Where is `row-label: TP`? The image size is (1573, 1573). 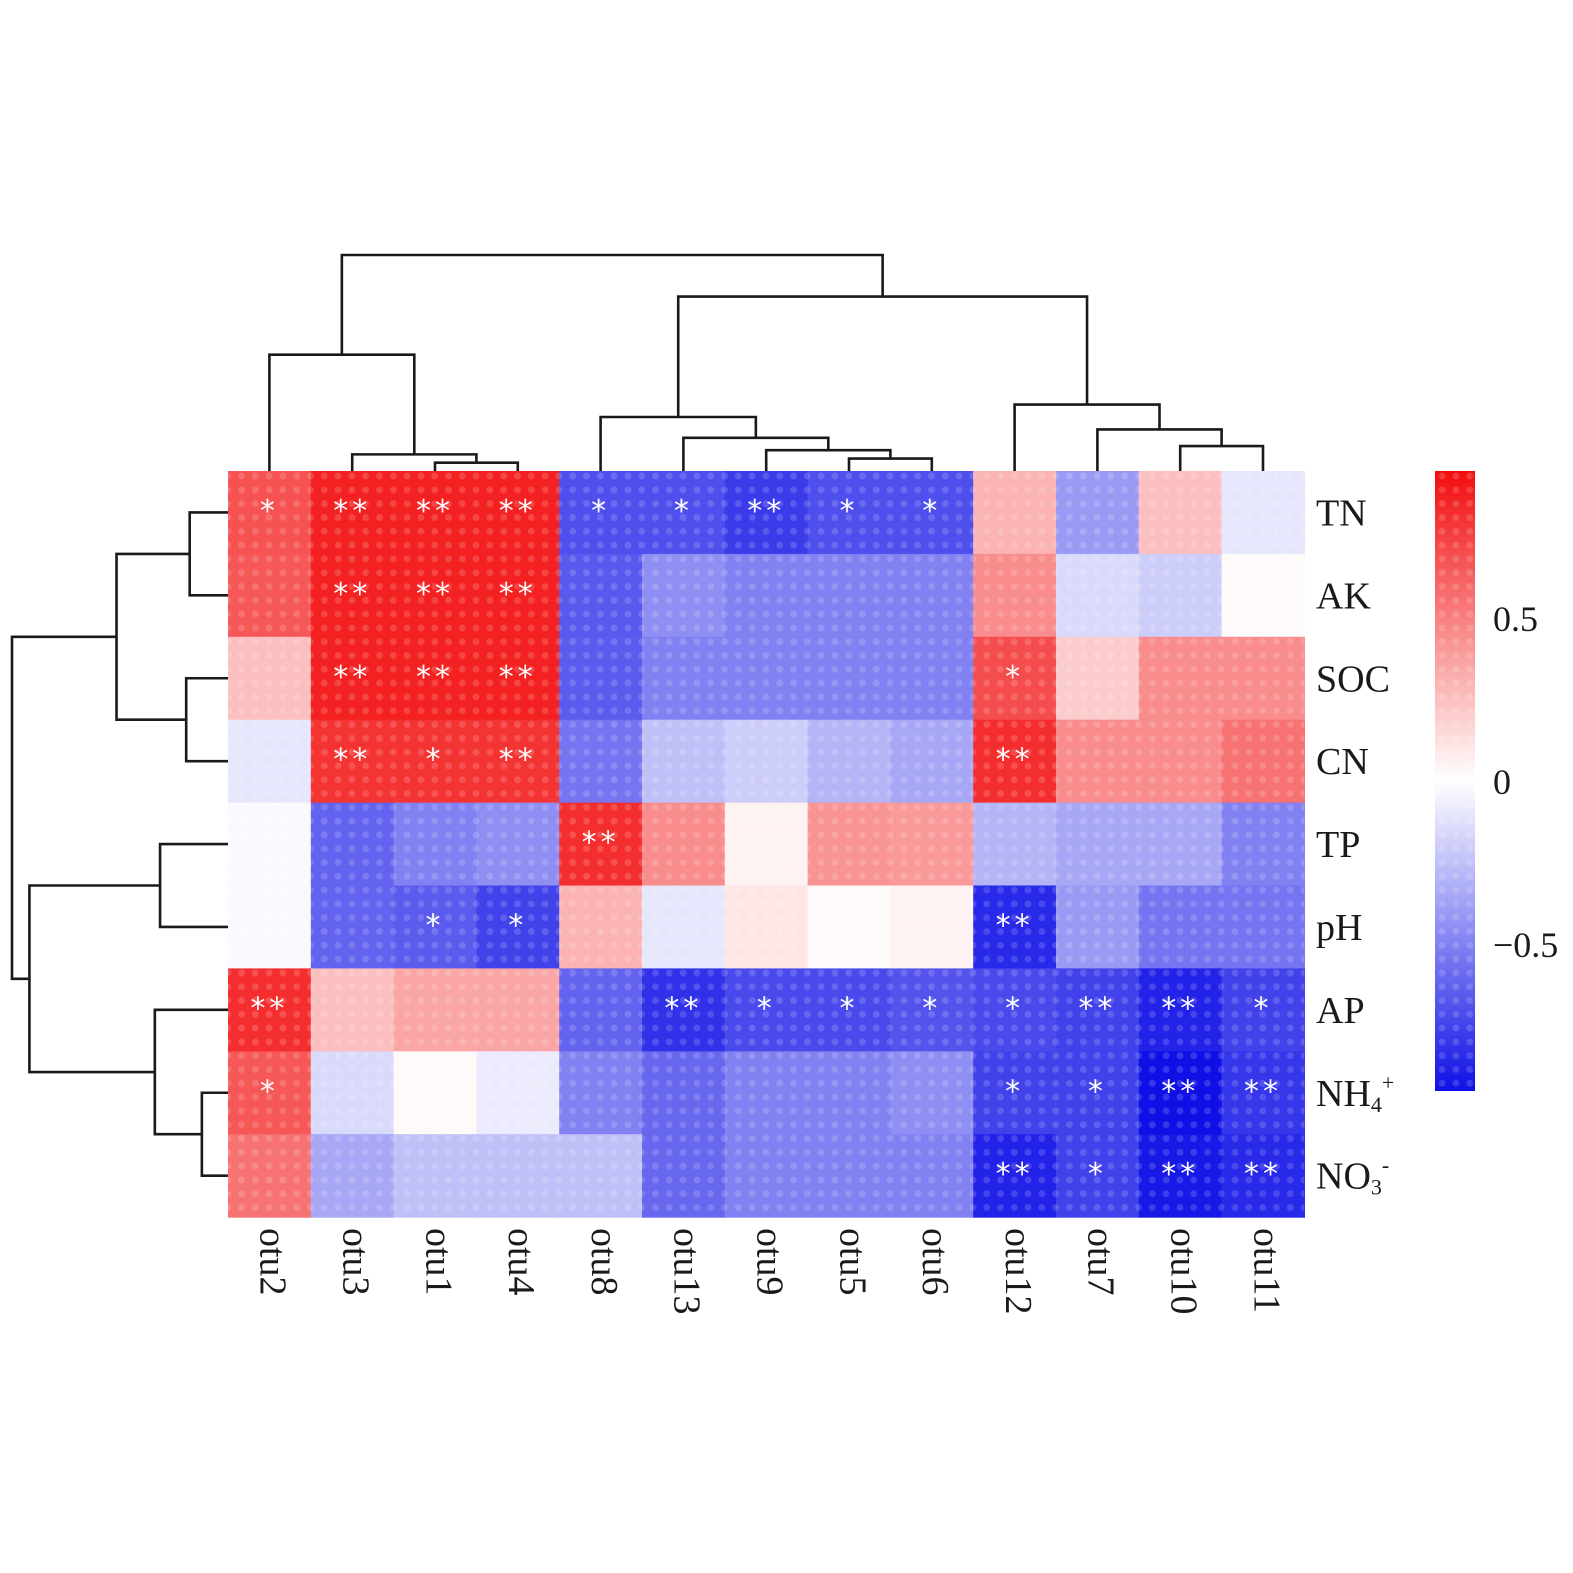 row-label: TP is located at coordinates (1338, 845).